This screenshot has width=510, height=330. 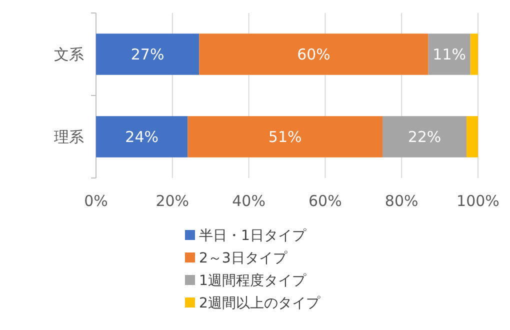 What do you see at coordinates (69, 137) in the screenshot?
I see `y-tick-label: 理系` at bounding box center [69, 137].